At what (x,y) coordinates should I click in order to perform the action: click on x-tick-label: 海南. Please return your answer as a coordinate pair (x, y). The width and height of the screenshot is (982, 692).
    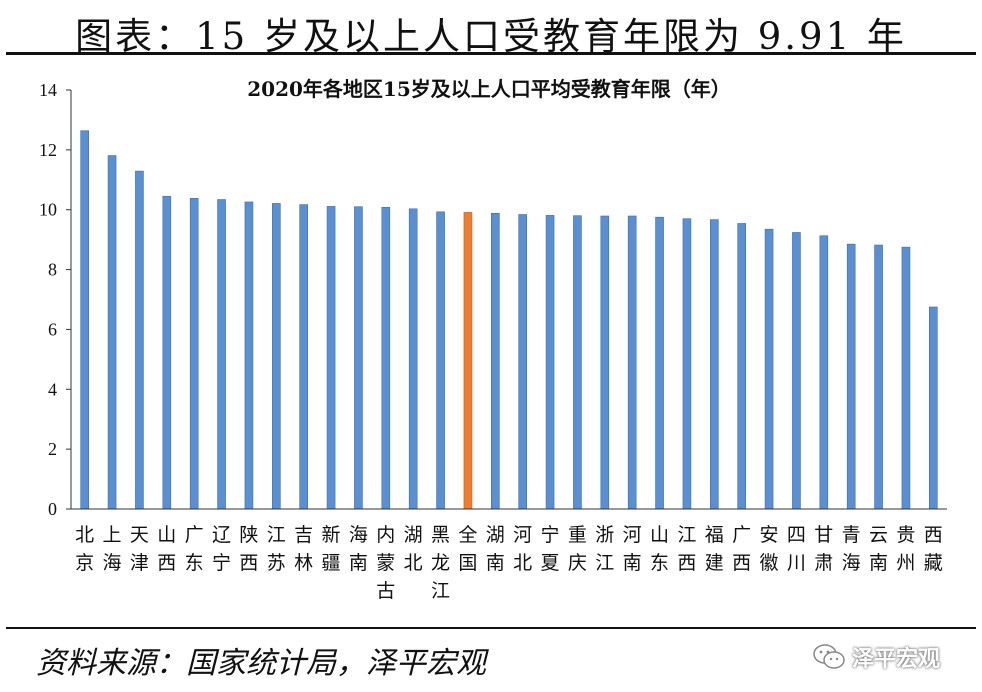
    Looking at the image, I should click on (358, 549).